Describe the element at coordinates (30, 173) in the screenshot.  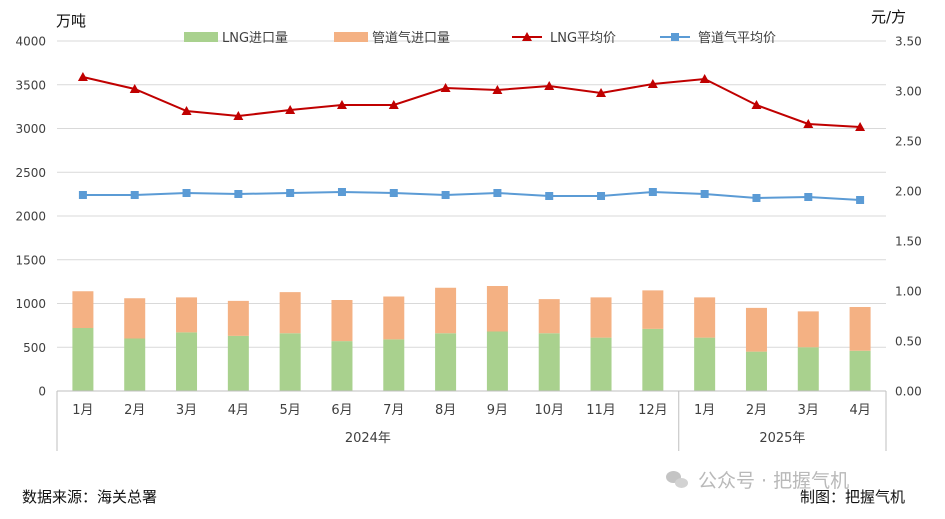
I see `left-tick-label: 2500` at that location.